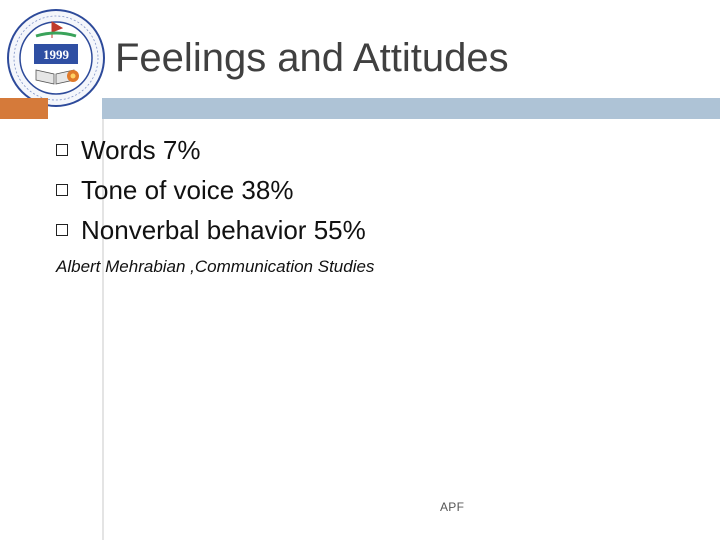 Image resolution: width=720 pixels, height=540 pixels. What do you see at coordinates (215, 266) in the screenshot?
I see `citation-text: Albert Mehrabian ,Communication Studies` at bounding box center [215, 266].